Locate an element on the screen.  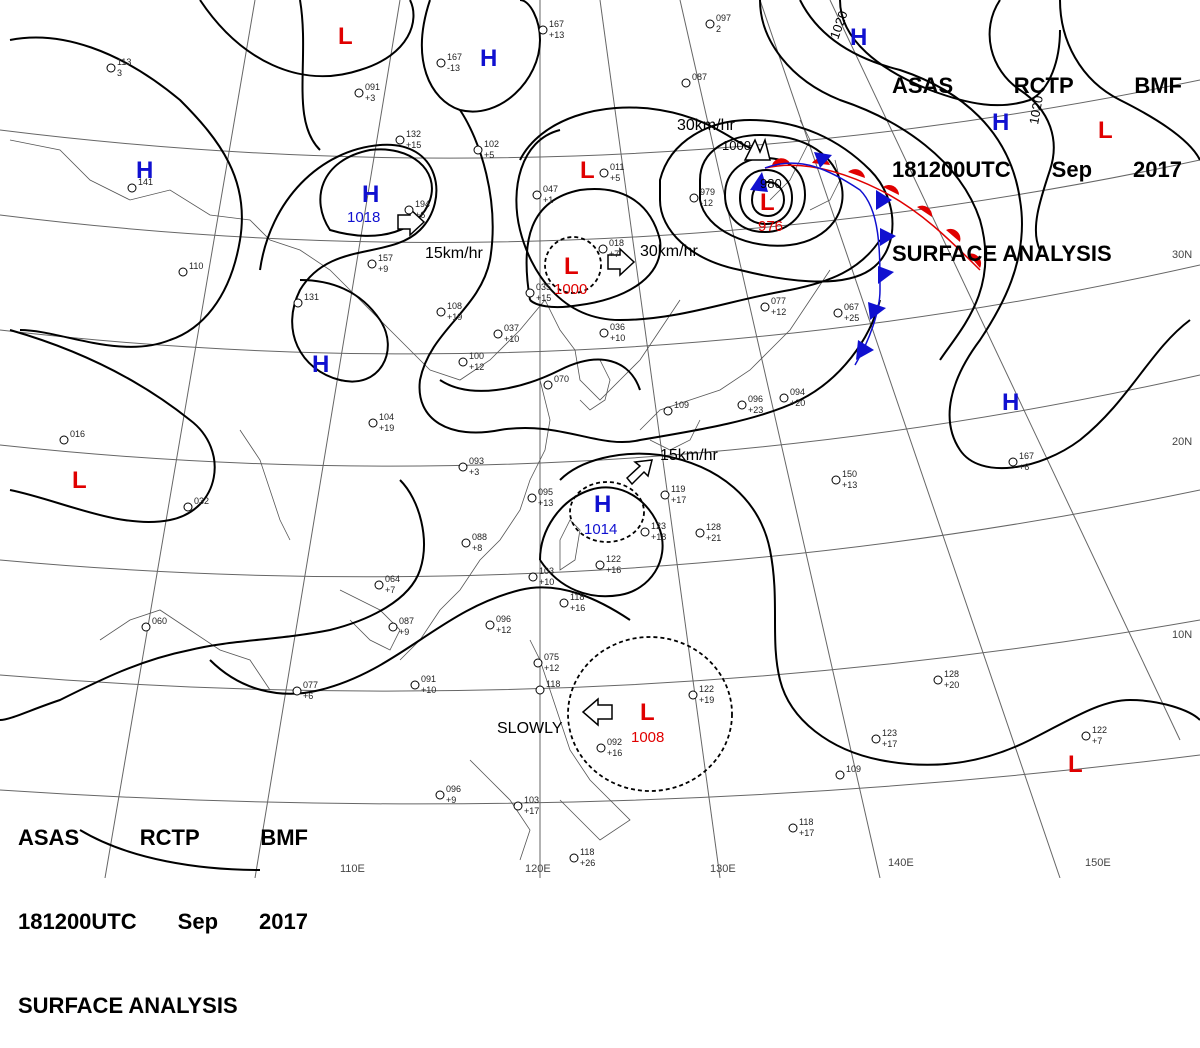
station-pressure: 096 is located at coordinates (503, 619).